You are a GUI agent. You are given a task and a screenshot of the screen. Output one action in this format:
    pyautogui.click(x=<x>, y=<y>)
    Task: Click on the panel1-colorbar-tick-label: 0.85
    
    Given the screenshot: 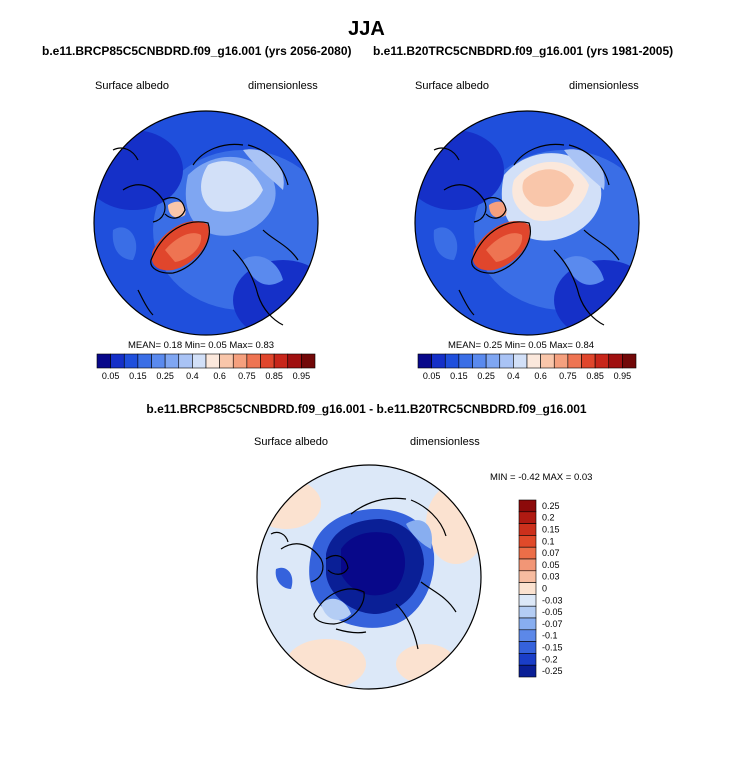 What is the action you would take?
    pyautogui.click(x=274, y=376)
    